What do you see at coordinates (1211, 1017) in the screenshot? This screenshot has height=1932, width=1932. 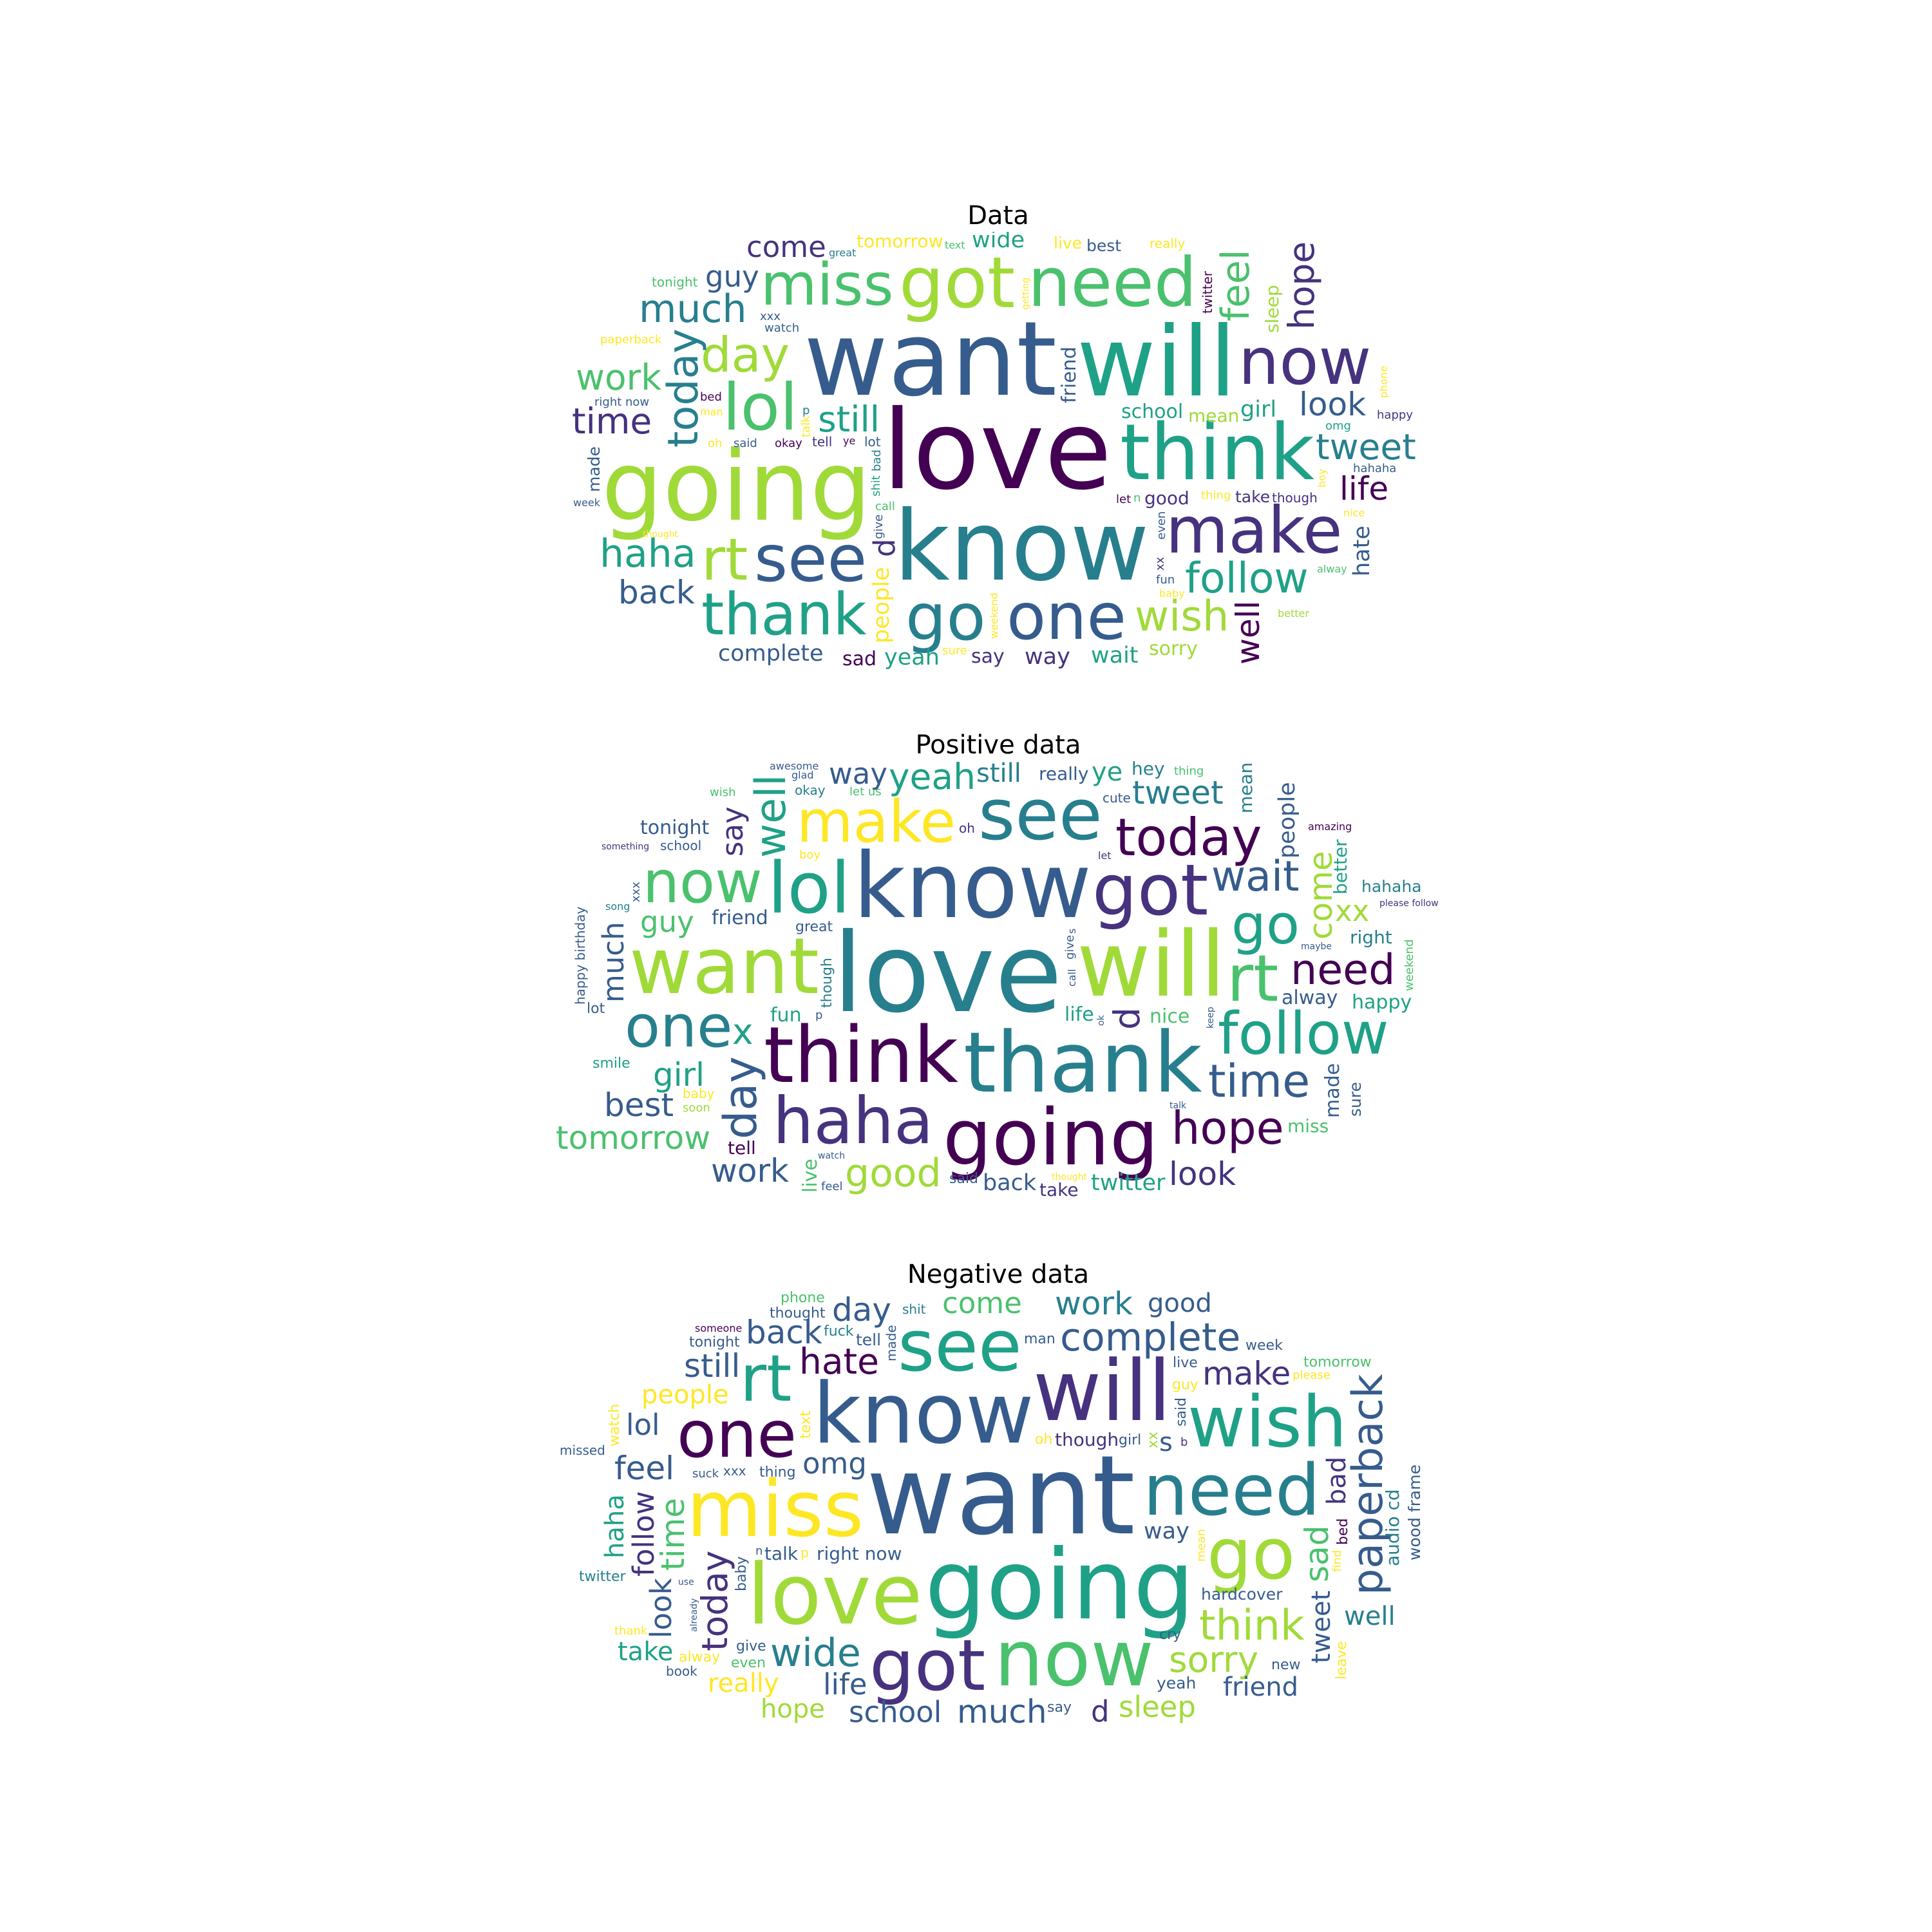 I see `word-keep: keep` at bounding box center [1211, 1017].